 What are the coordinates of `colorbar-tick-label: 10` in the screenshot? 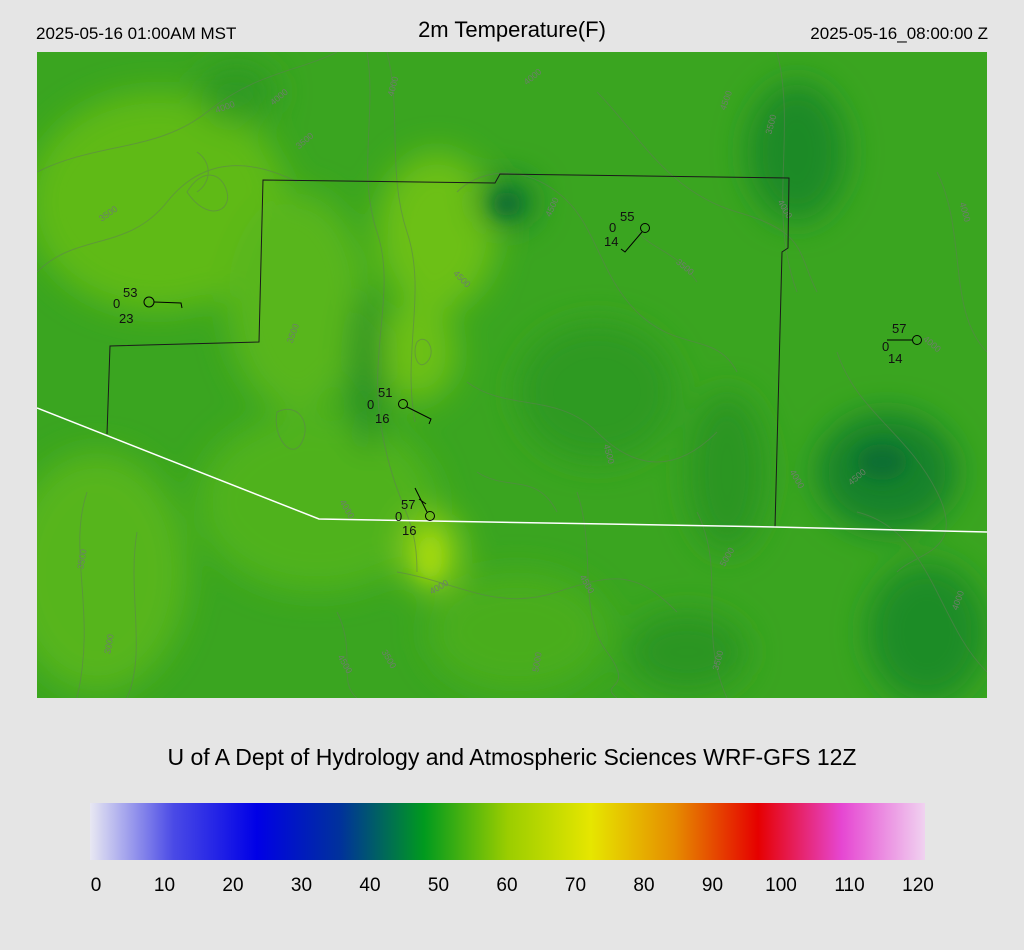 It's located at (164, 885).